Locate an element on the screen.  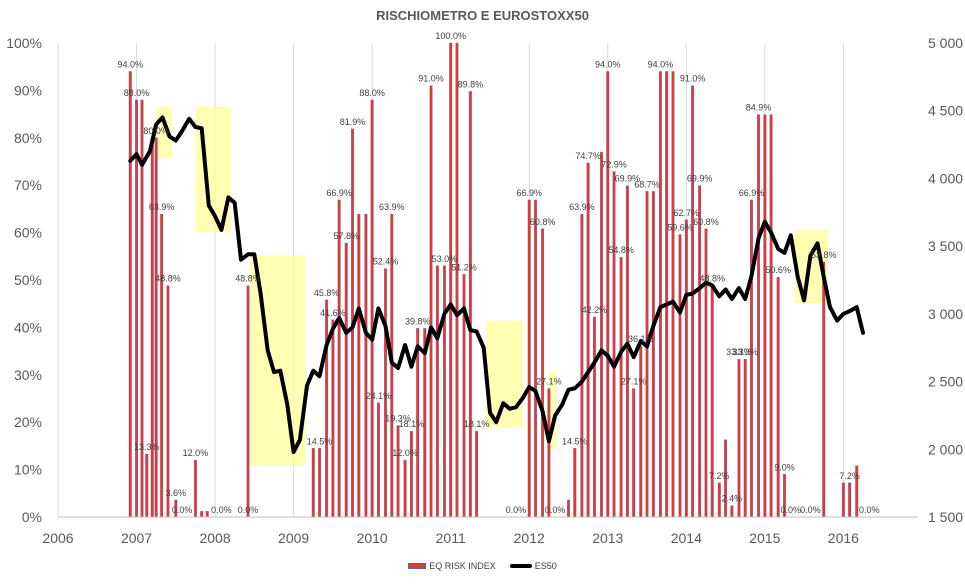
y-left-tick-label: 10% is located at coordinates (28, 470).